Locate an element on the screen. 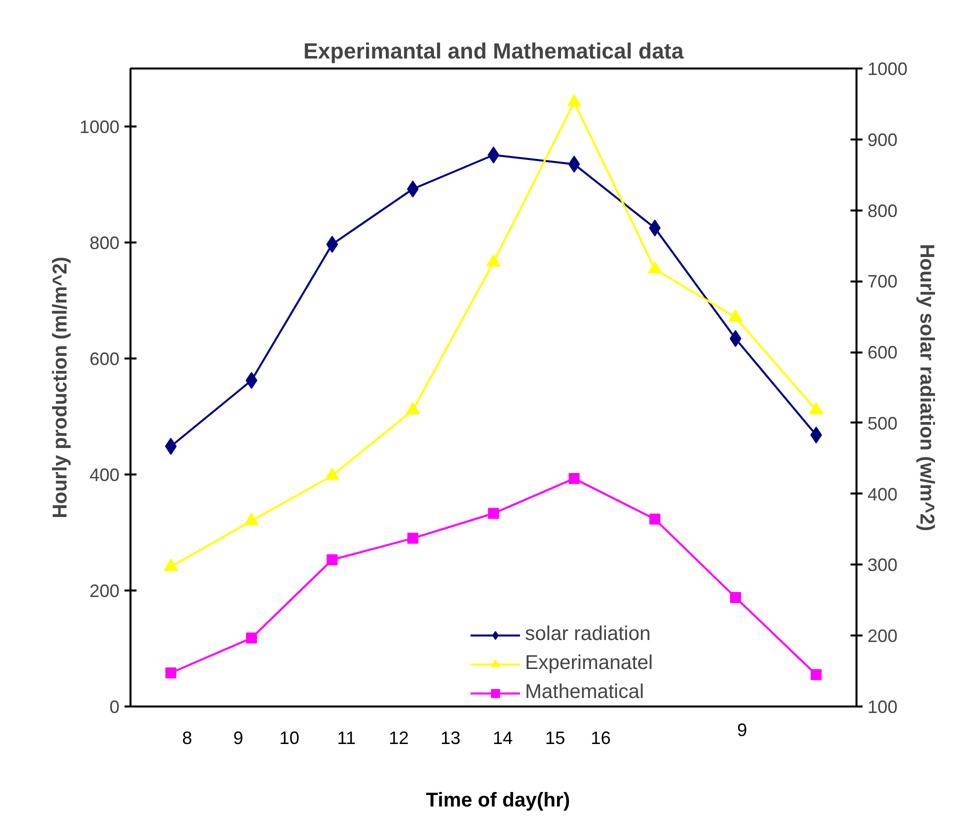 The height and width of the screenshot is (818, 974). text: 16 is located at coordinates (600, 738).